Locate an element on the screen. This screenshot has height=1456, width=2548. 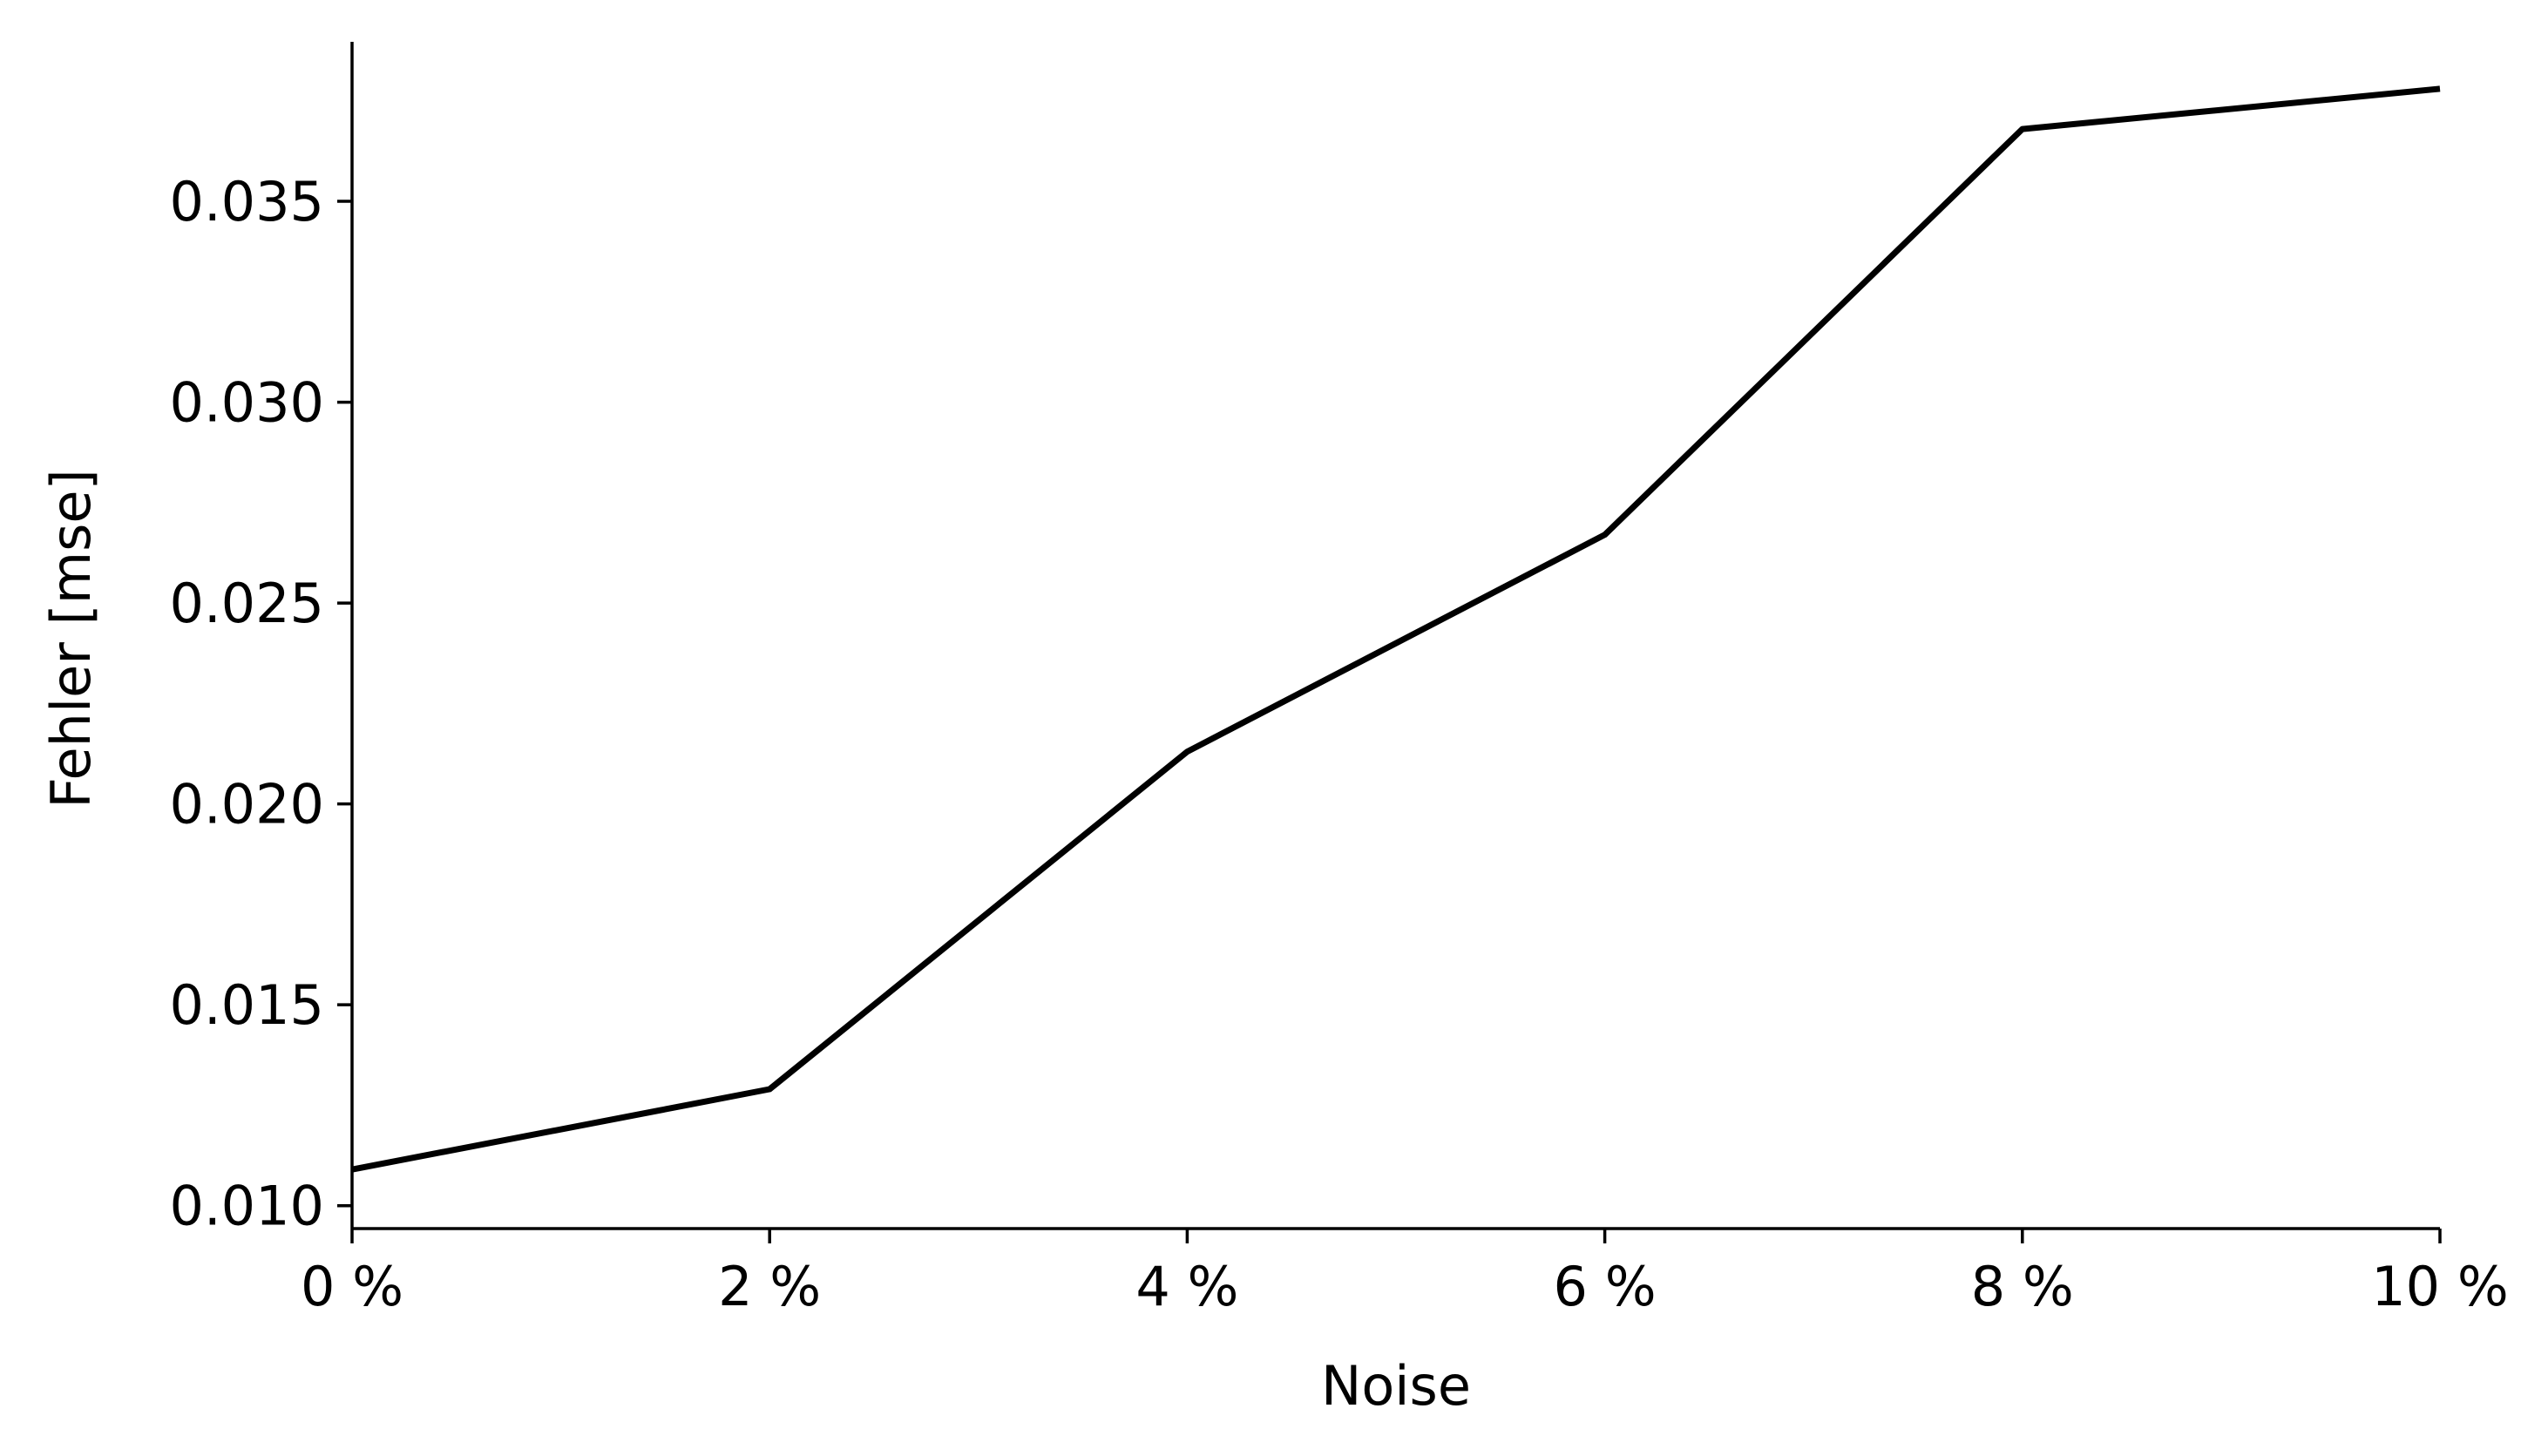
x-axis-label: Noise is located at coordinates (1396, 1386).